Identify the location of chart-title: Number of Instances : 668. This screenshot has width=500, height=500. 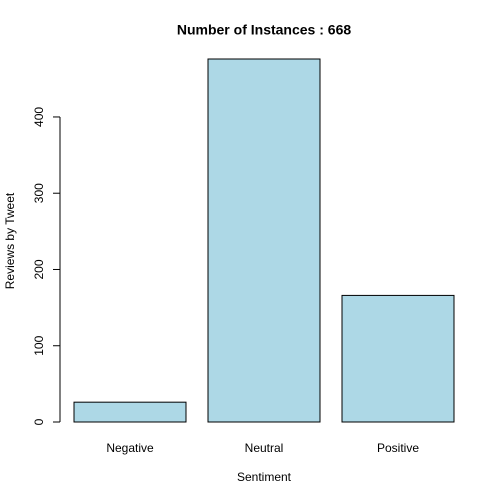
(264, 30).